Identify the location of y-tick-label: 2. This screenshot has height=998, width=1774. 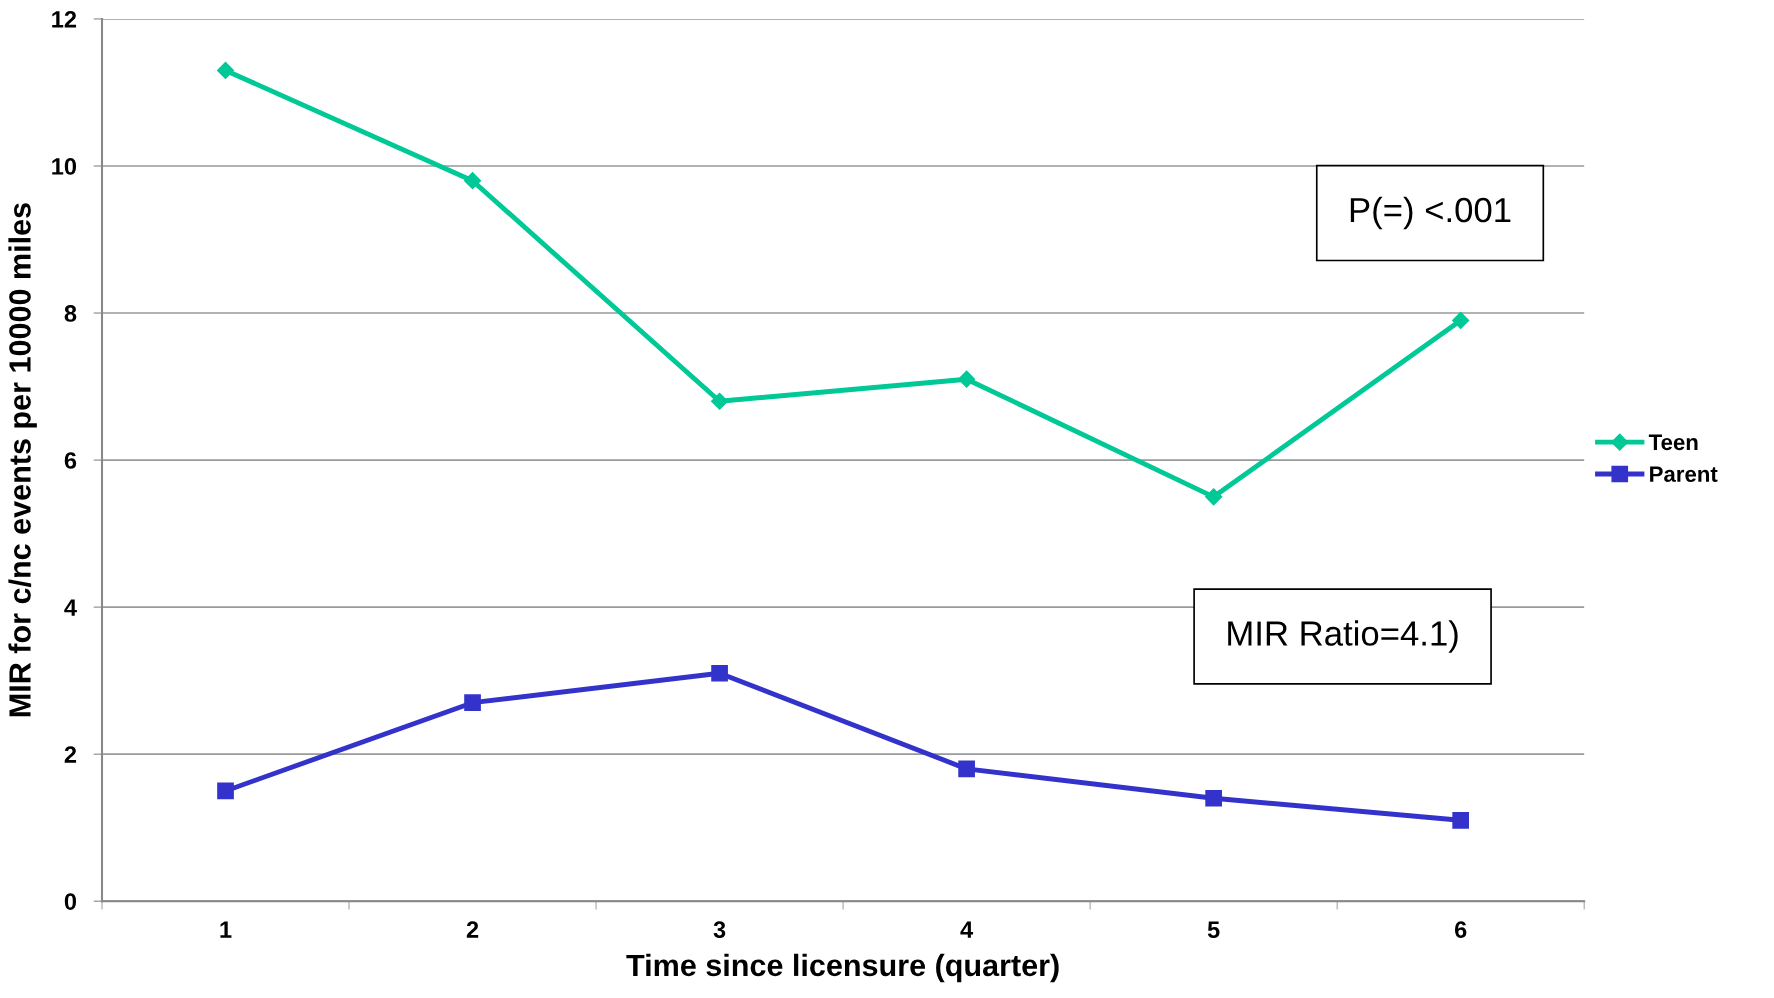
(70, 754).